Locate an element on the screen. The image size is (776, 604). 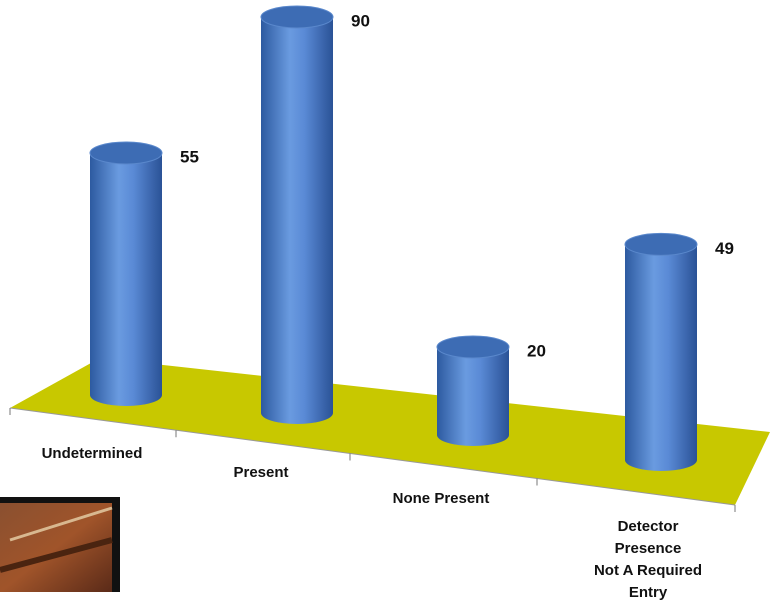
value-label: 49 is located at coordinates (724, 248).